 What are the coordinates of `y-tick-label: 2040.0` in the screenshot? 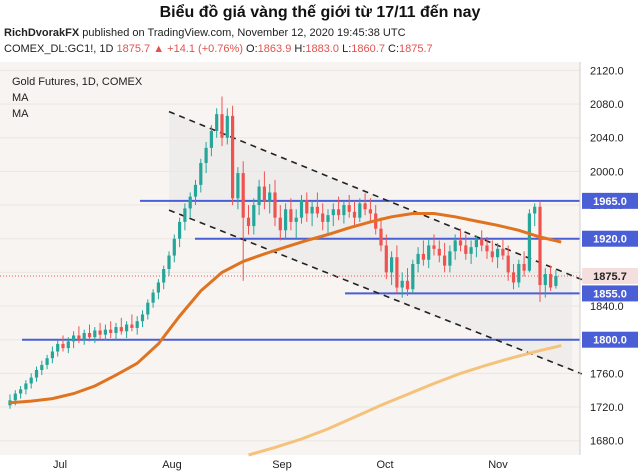 It's located at (607, 139).